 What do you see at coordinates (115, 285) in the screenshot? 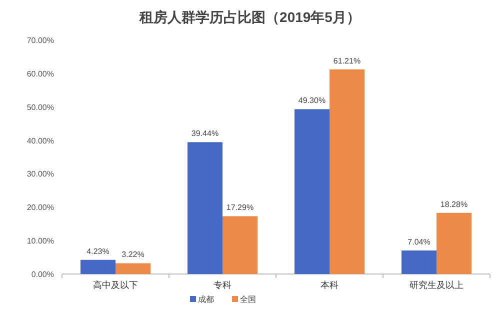
I see `x-tick-label: 高中及以下` at bounding box center [115, 285].